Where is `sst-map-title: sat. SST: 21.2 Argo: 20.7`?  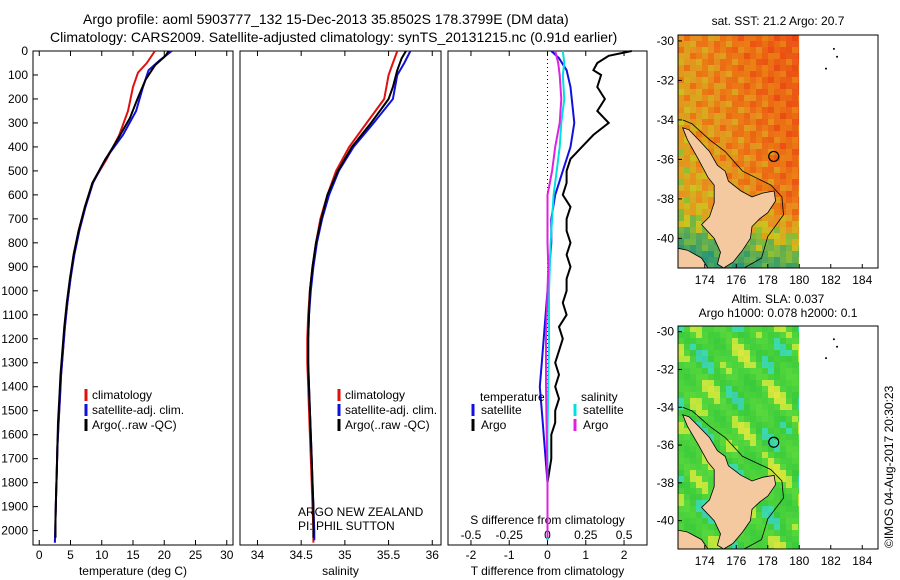
sst-map-title: sat. SST: 21.2 Argo: 20.7 is located at coordinates (778, 21).